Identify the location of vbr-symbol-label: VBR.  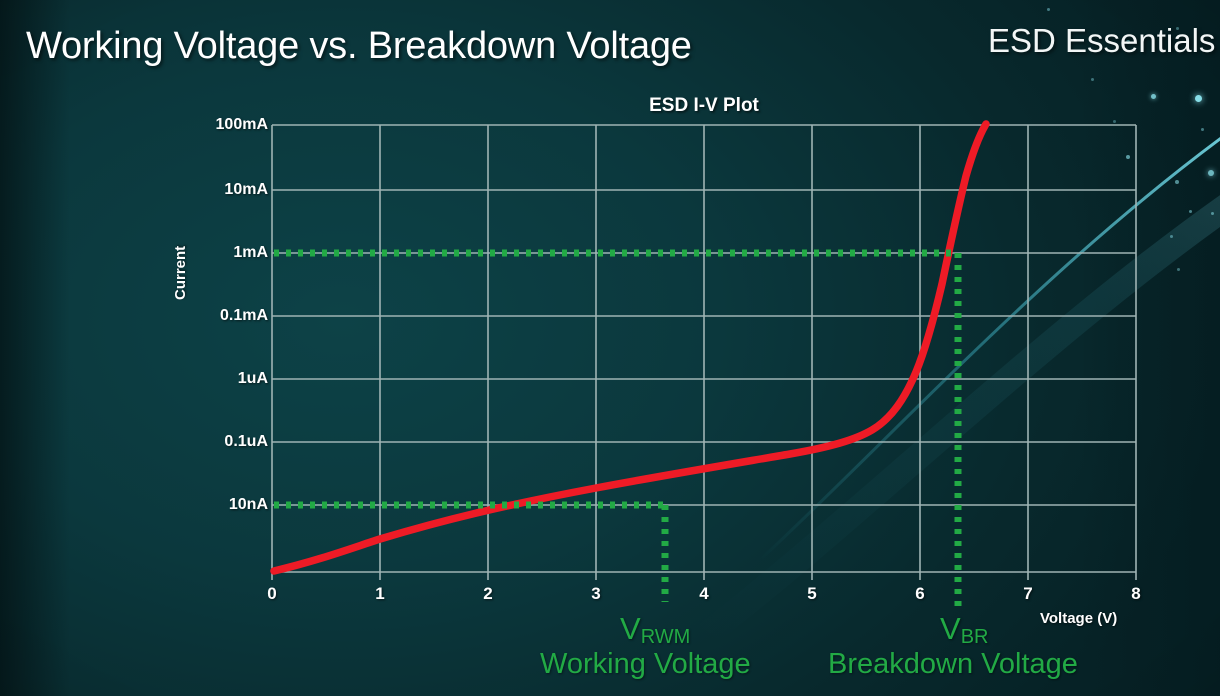
(964, 630).